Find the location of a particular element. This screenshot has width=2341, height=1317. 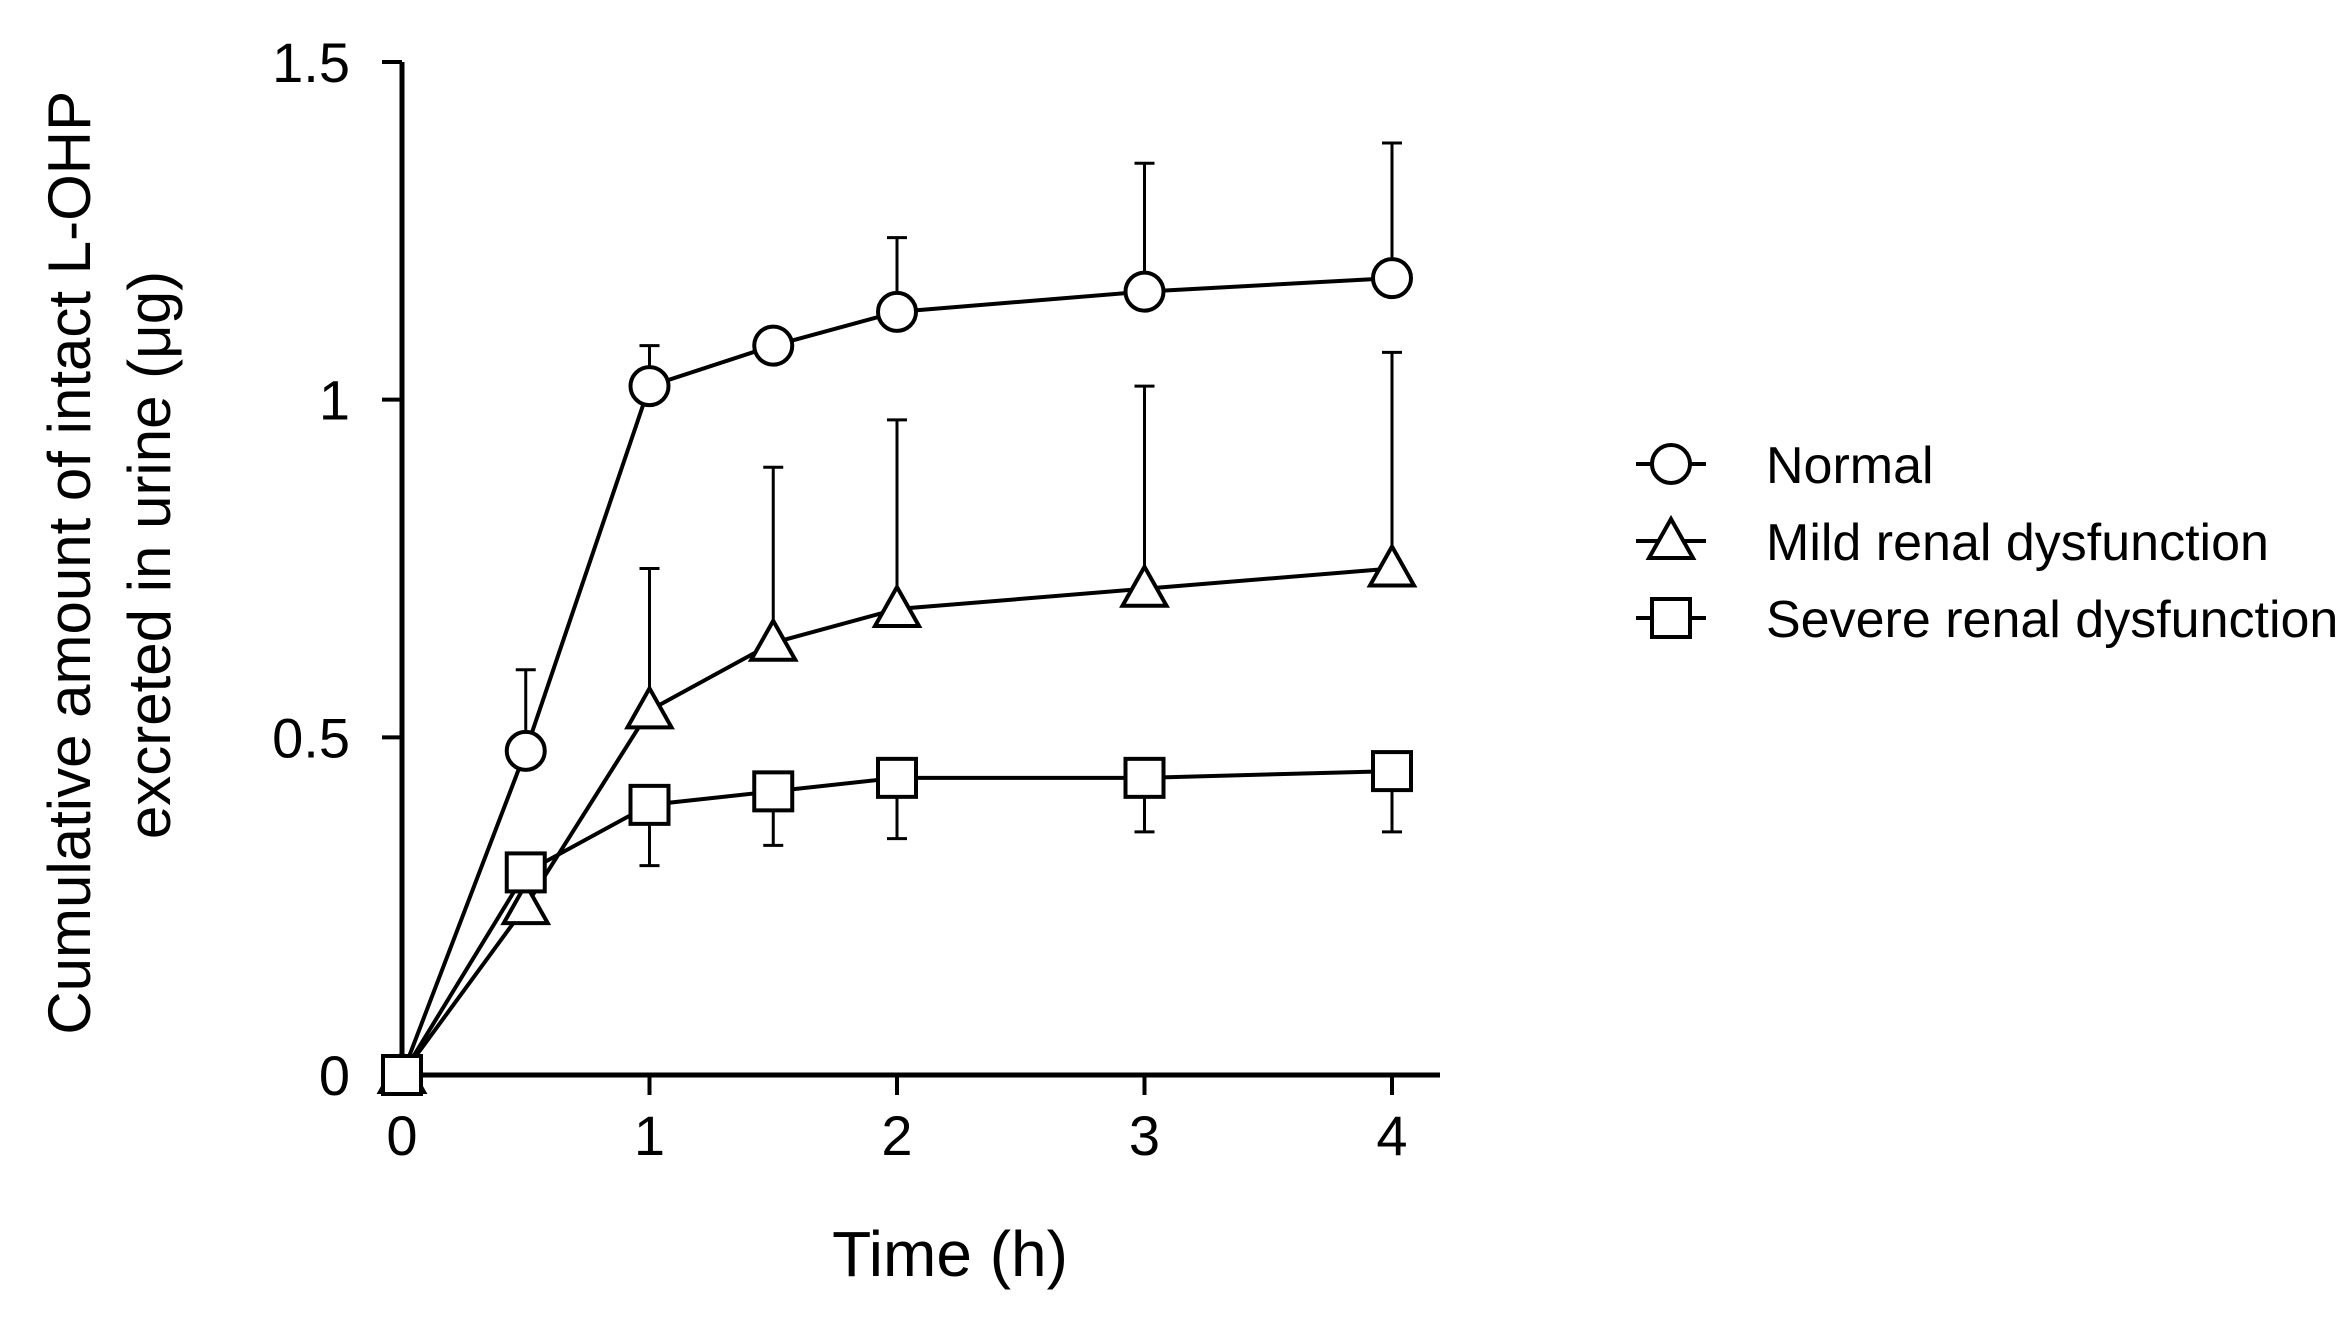

x-tick-label: 3 is located at coordinates (1144, 1135).